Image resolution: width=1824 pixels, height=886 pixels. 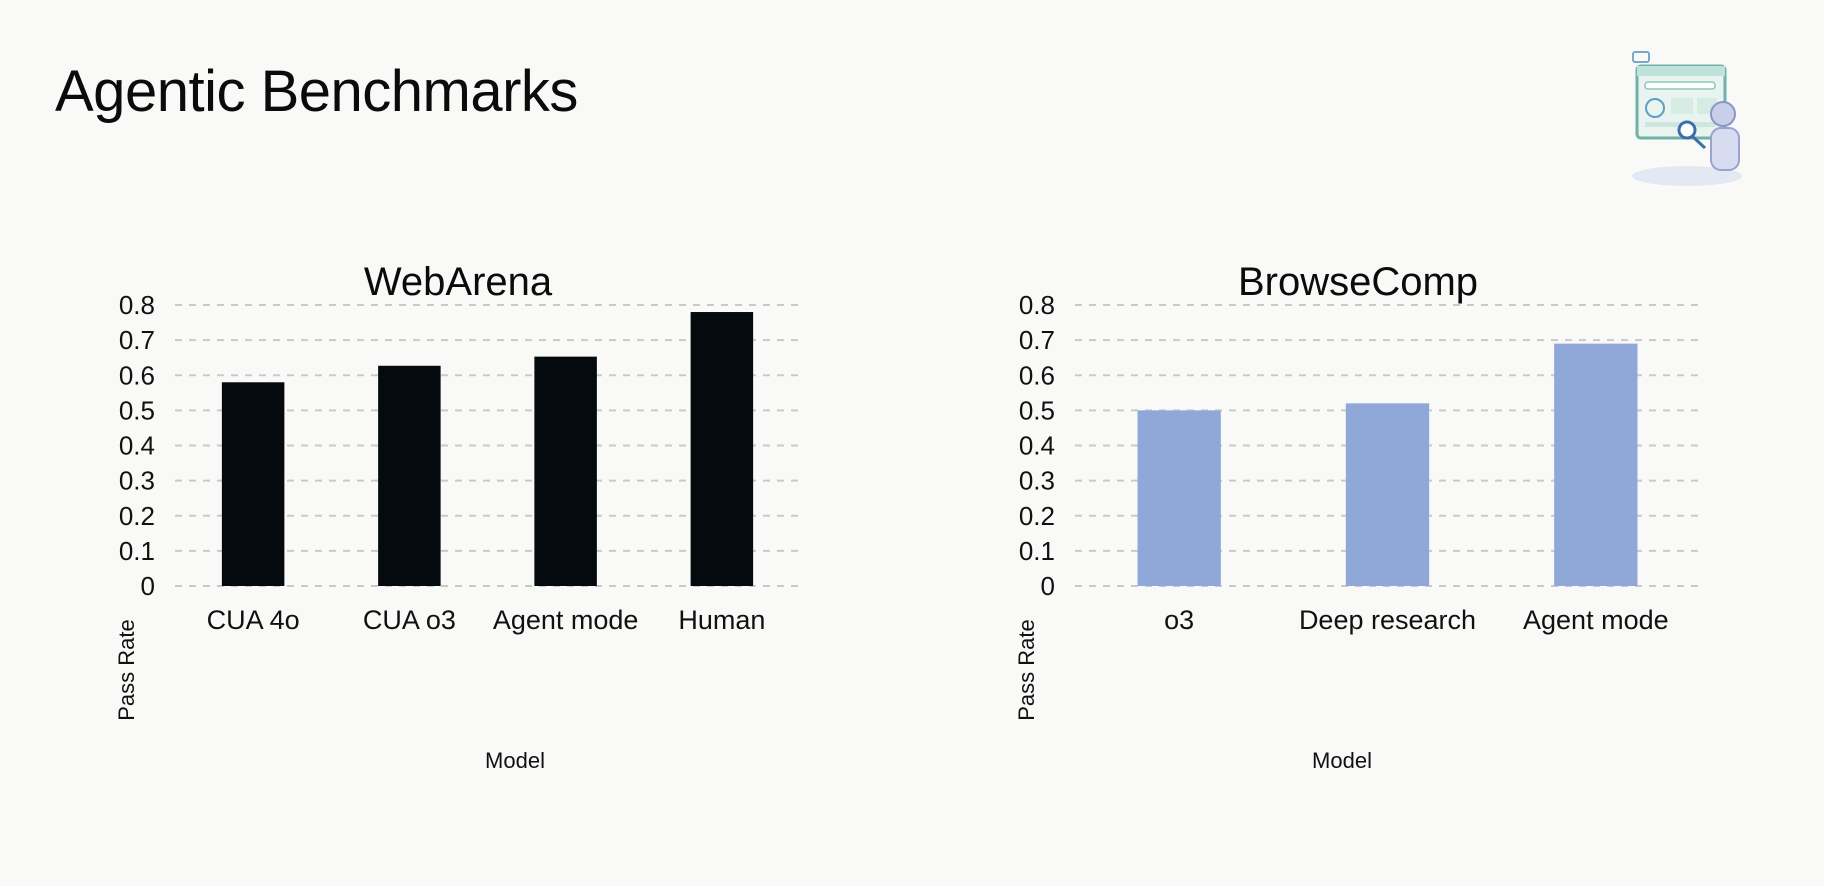 What do you see at coordinates (253, 620) in the screenshot?
I see `x-category-label: CUA 4o` at bounding box center [253, 620].